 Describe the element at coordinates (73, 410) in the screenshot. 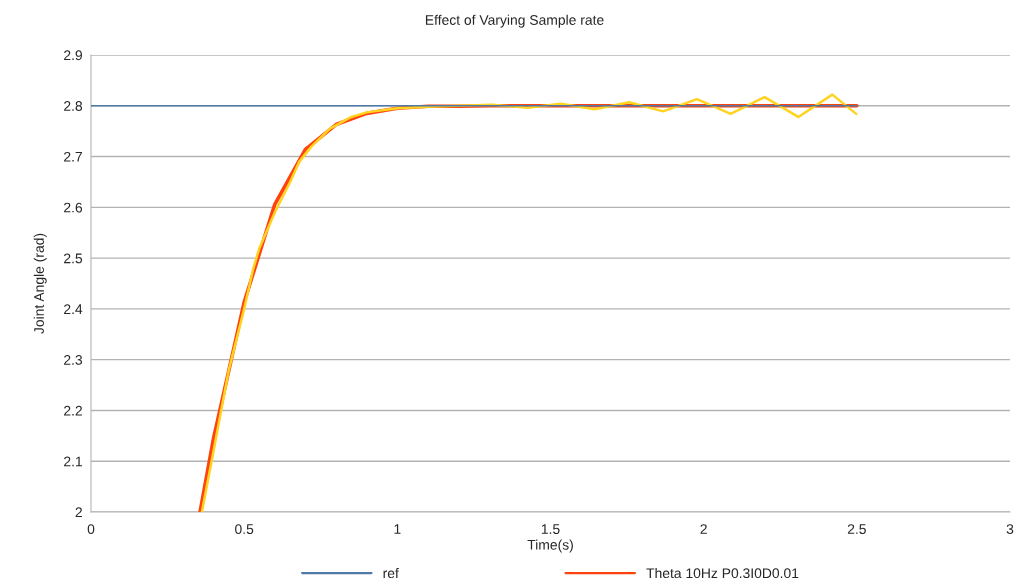

I see `y-tick-label: 2.2` at that location.